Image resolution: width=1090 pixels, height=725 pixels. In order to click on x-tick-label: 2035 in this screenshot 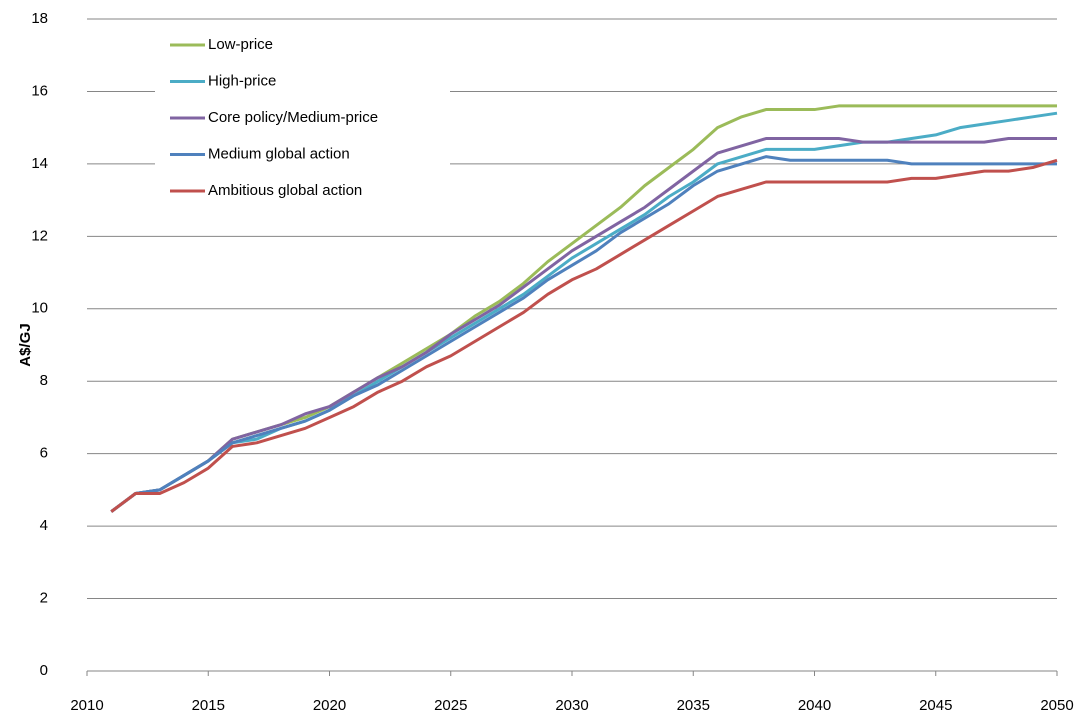, I will do `click(693, 705)`.